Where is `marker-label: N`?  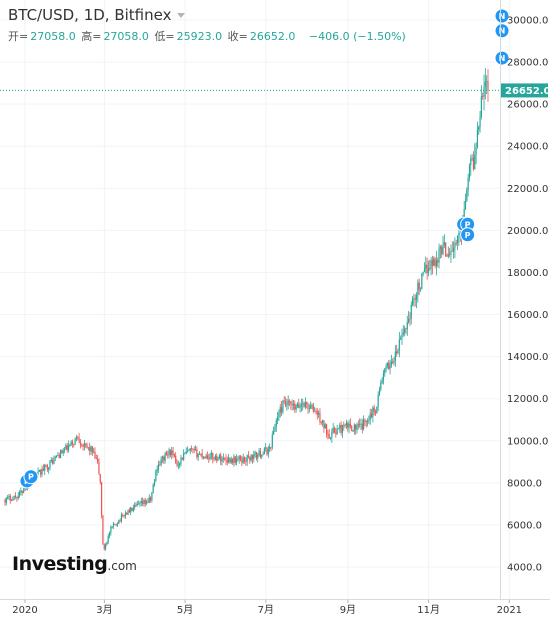 marker-label: N is located at coordinates (502, 31).